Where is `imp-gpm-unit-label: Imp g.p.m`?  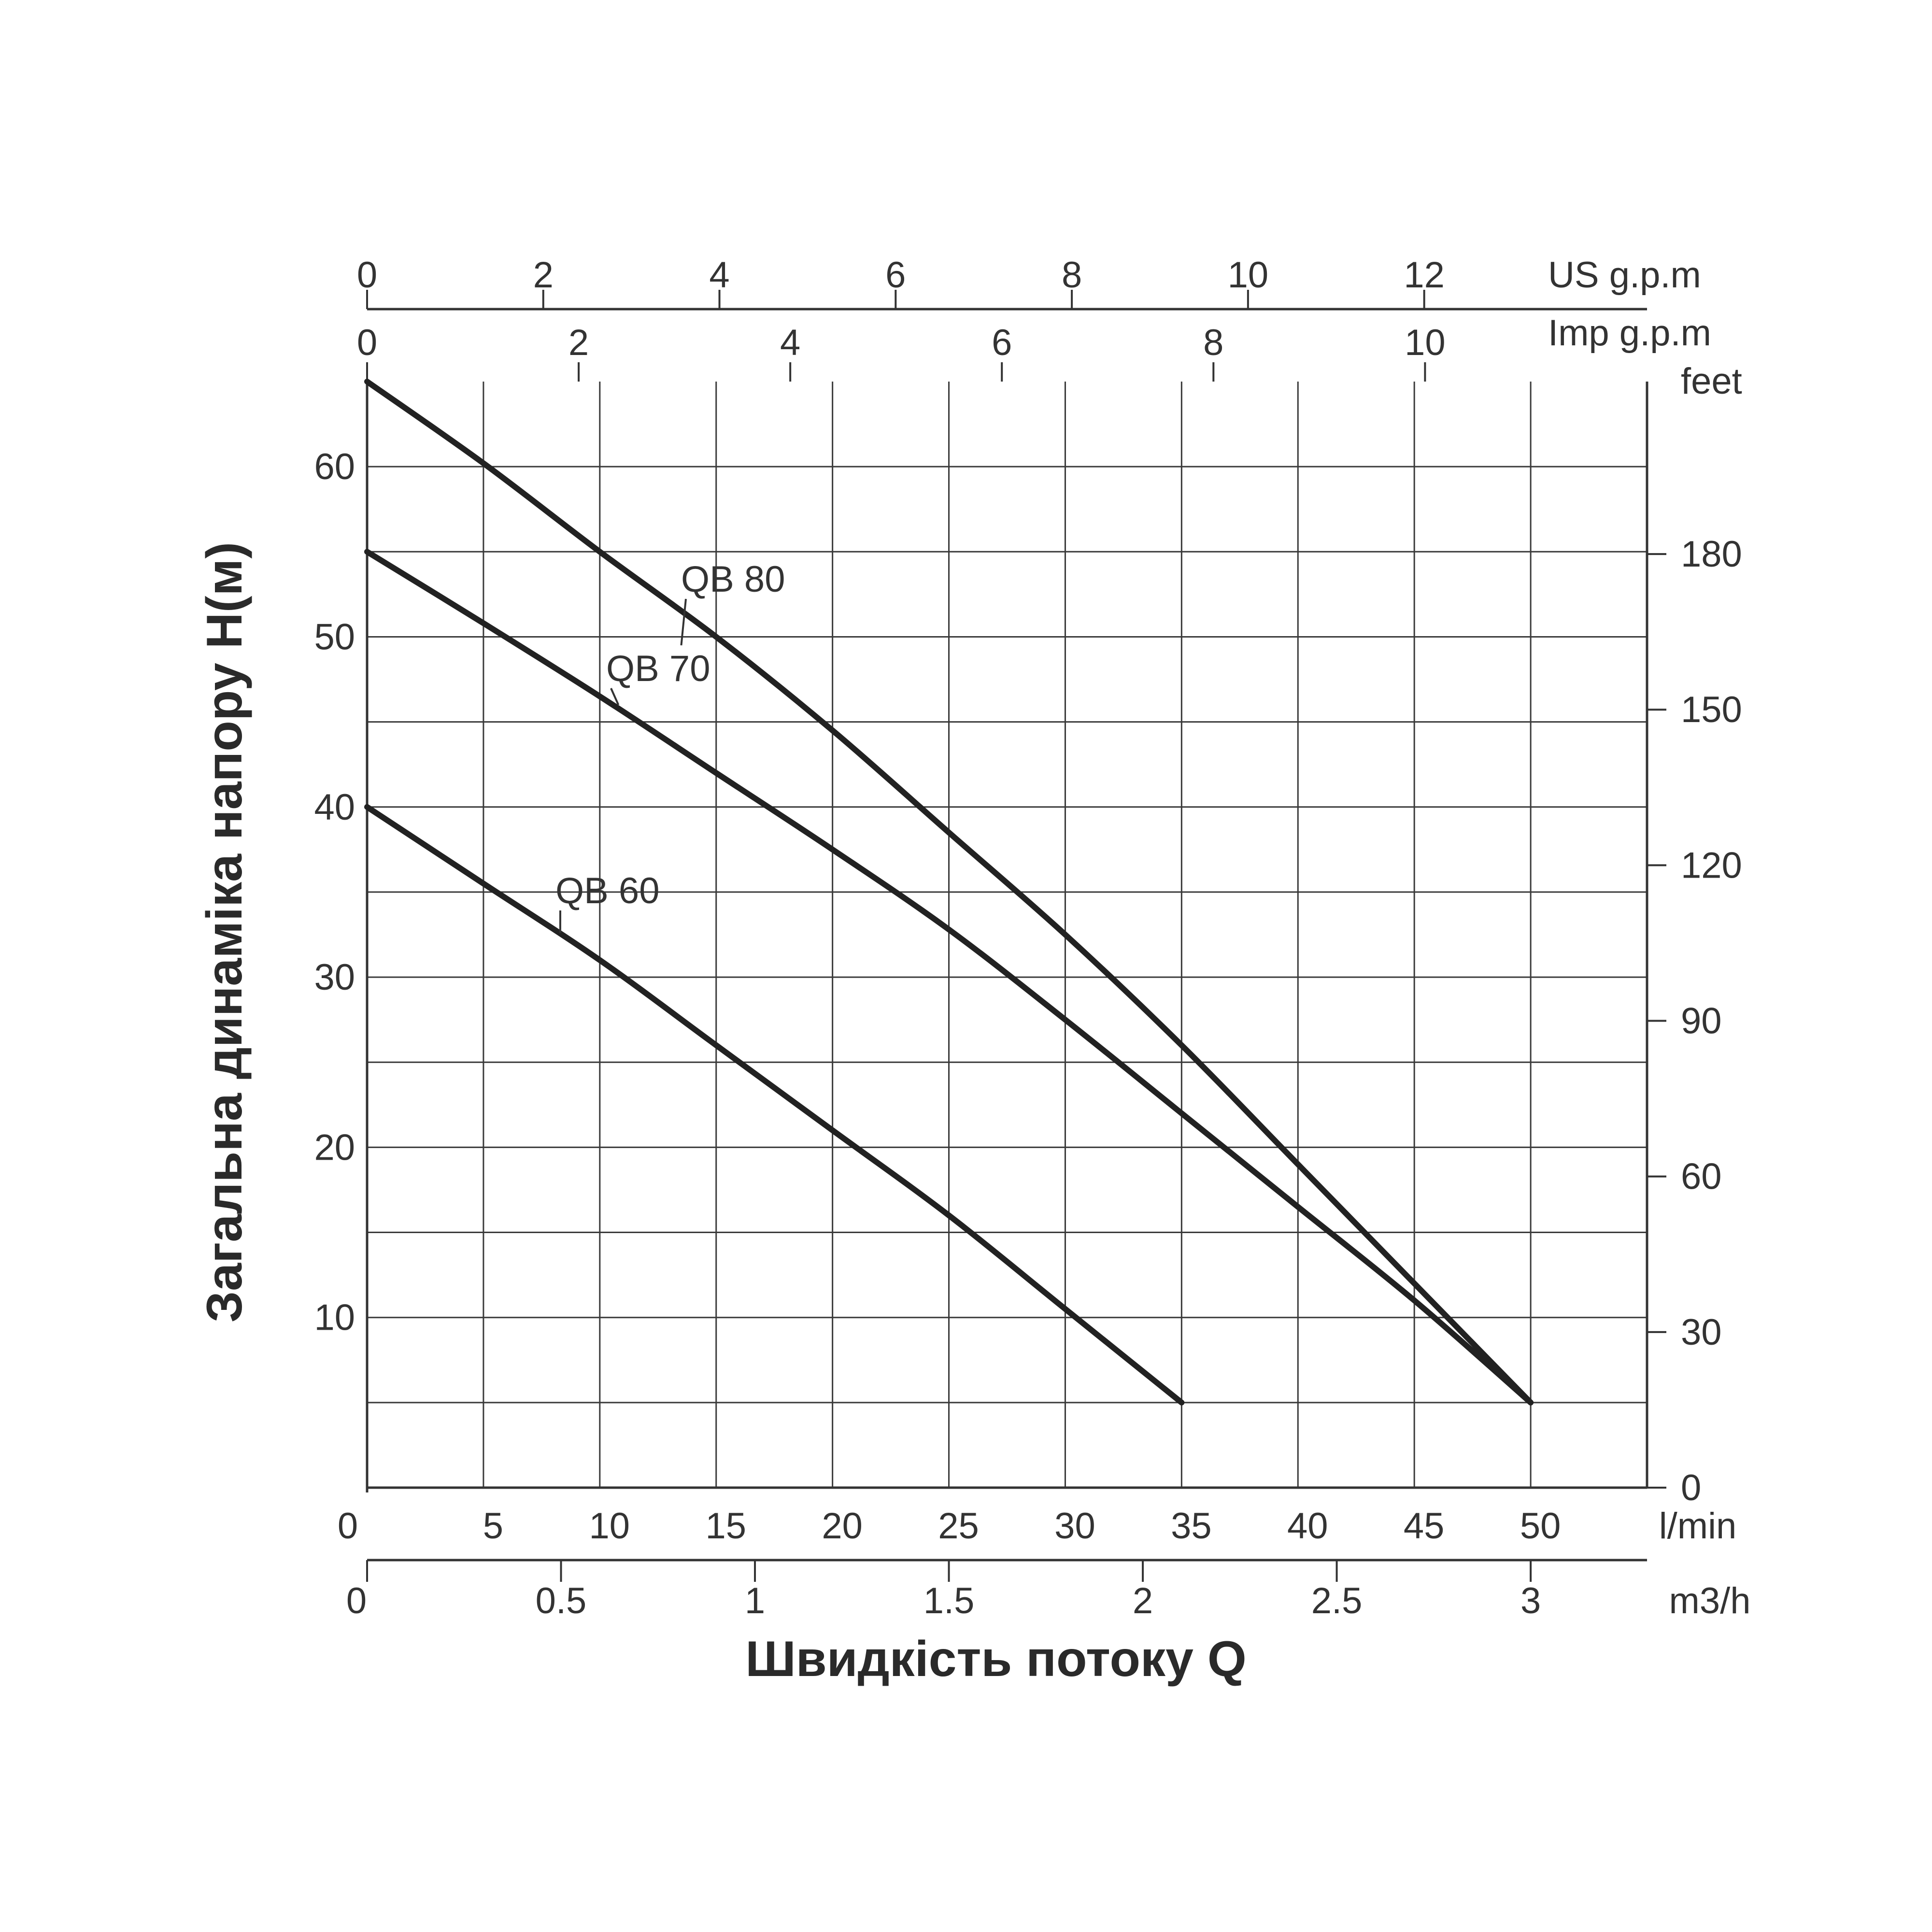
imp-gpm-unit-label: Imp g.p.m is located at coordinates (1629, 333).